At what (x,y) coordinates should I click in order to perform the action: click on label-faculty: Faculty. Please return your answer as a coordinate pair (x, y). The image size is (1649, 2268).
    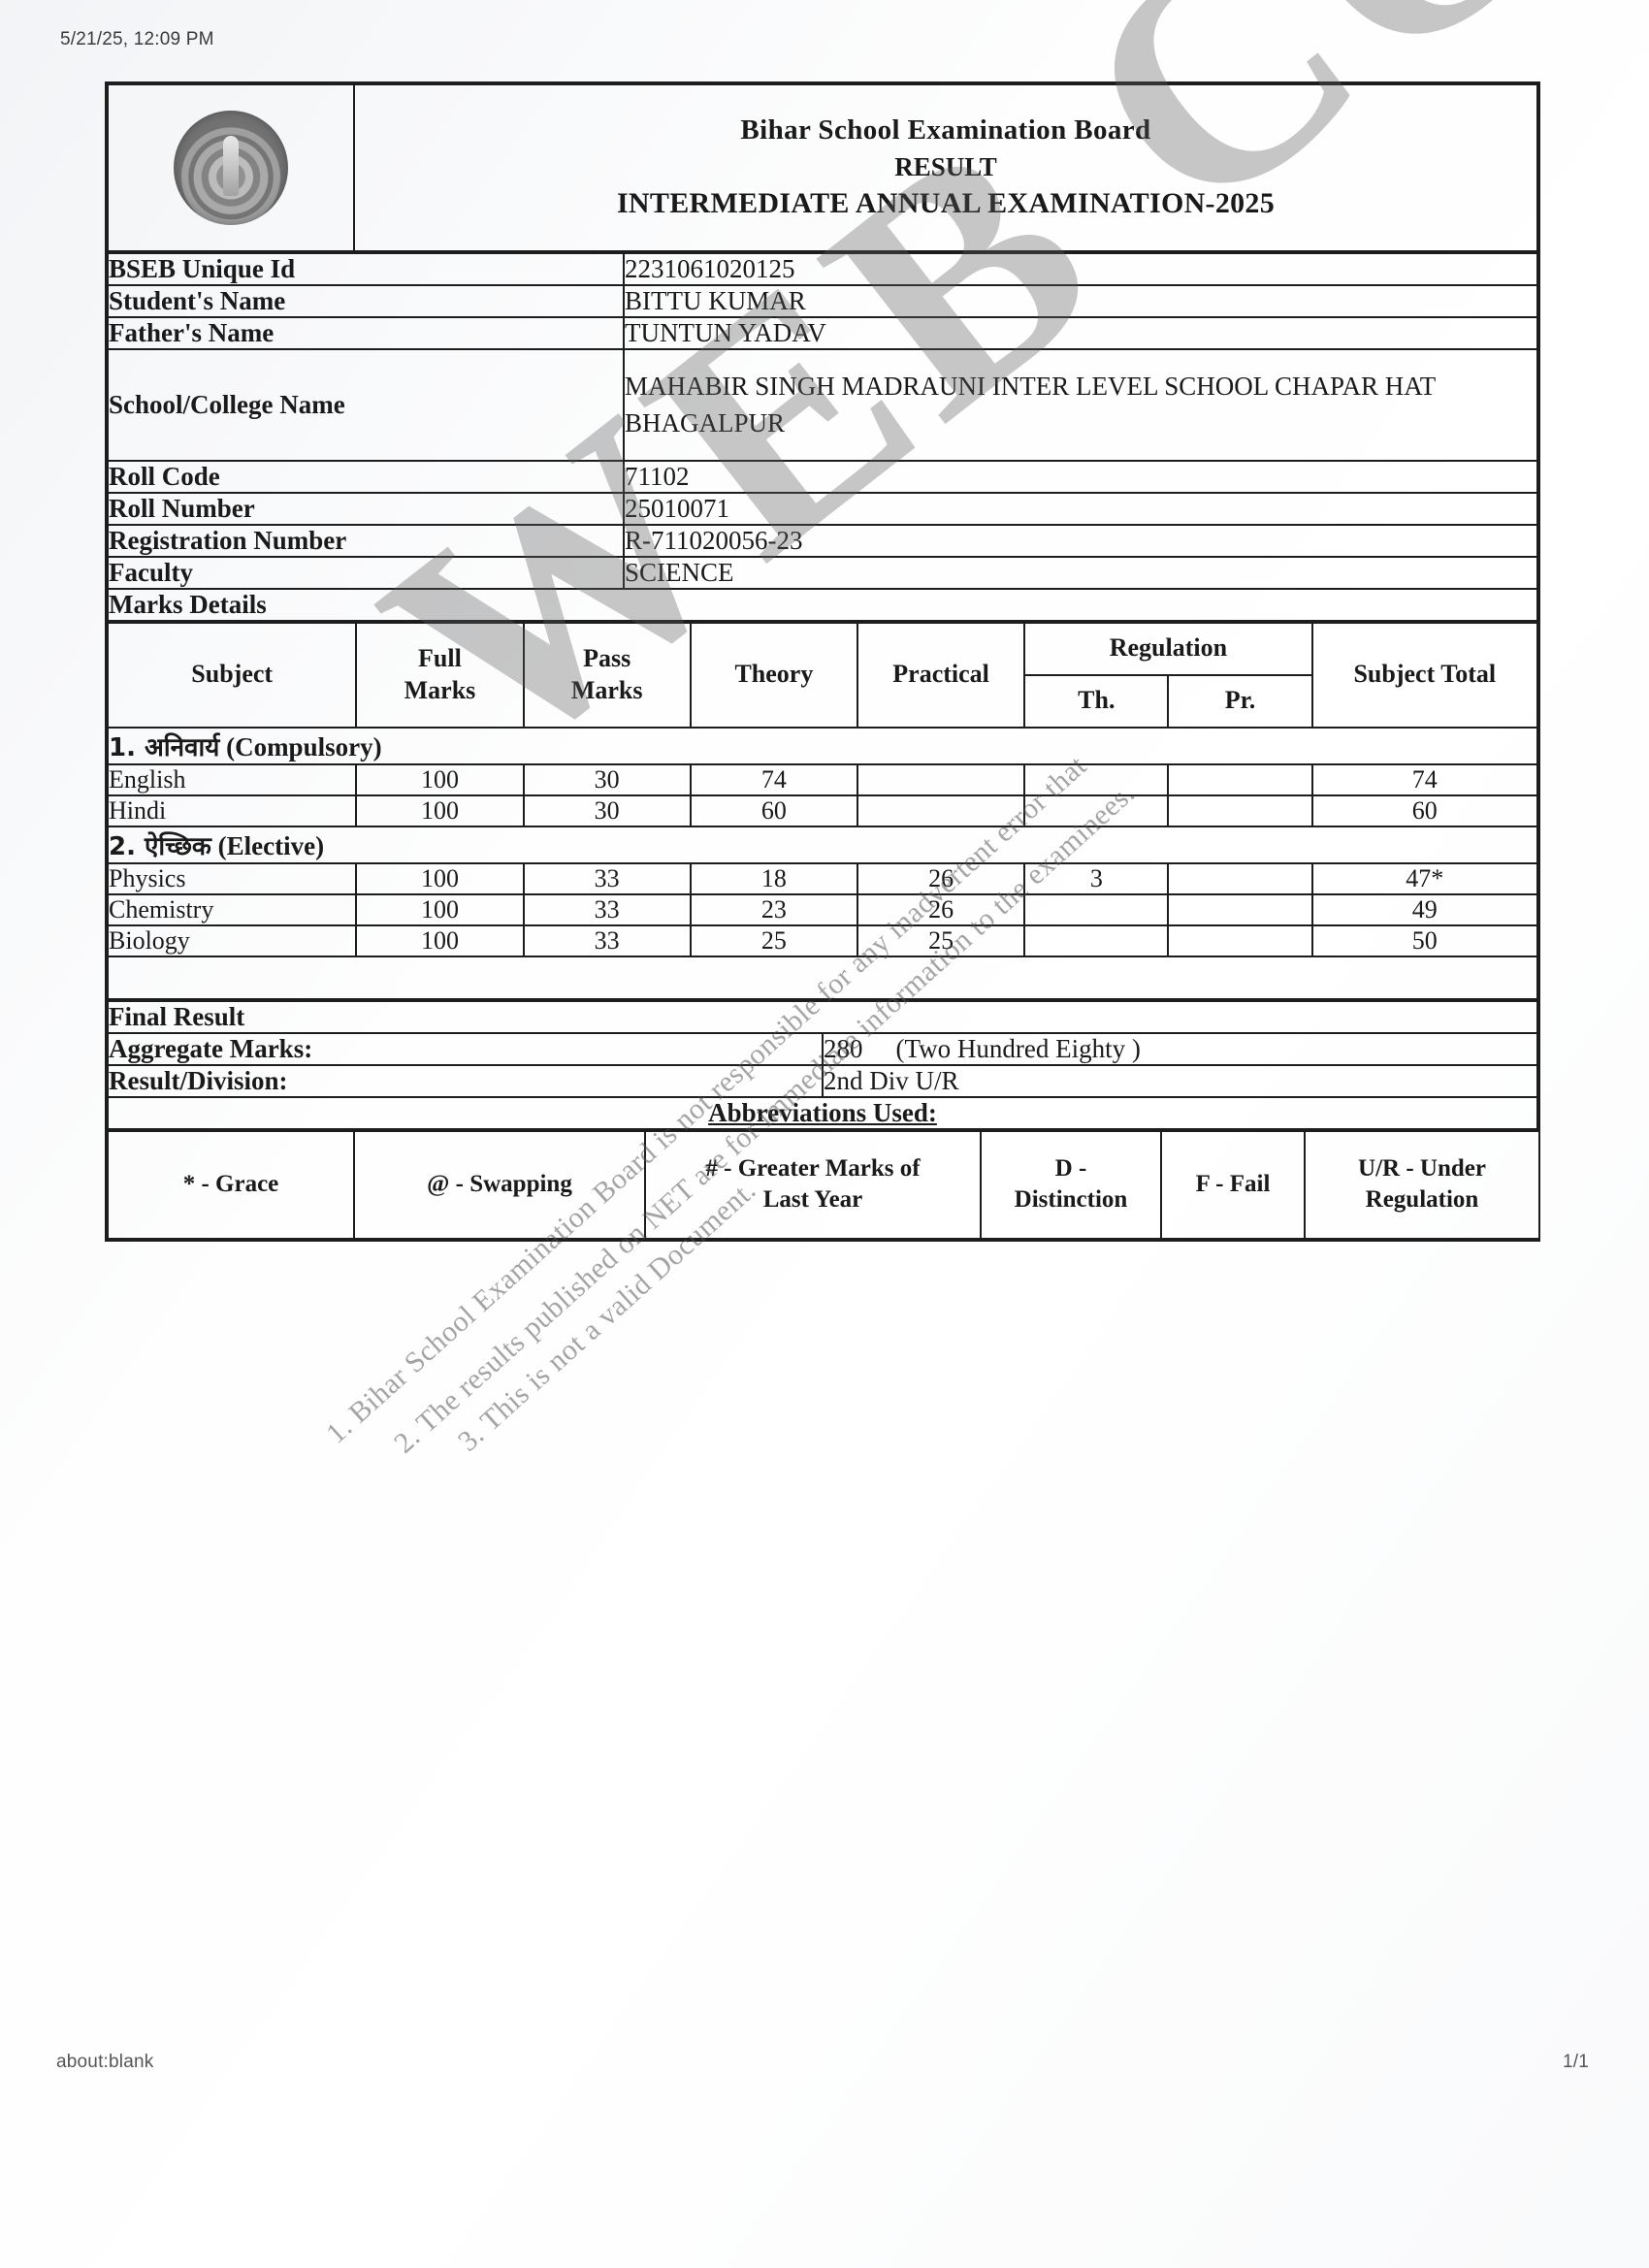
    Looking at the image, I should click on (366, 572).